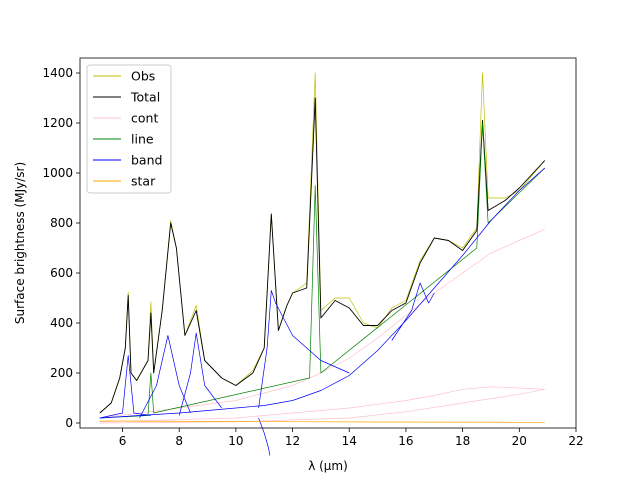 This screenshot has width=640, height=480. What do you see at coordinates (61, 373) in the screenshot?
I see `y-tick-label: 200` at bounding box center [61, 373].